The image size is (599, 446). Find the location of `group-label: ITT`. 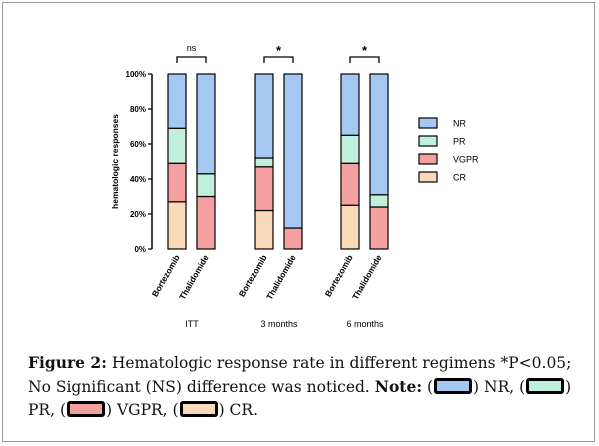

group-label: ITT is located at coordinates (192, 324).